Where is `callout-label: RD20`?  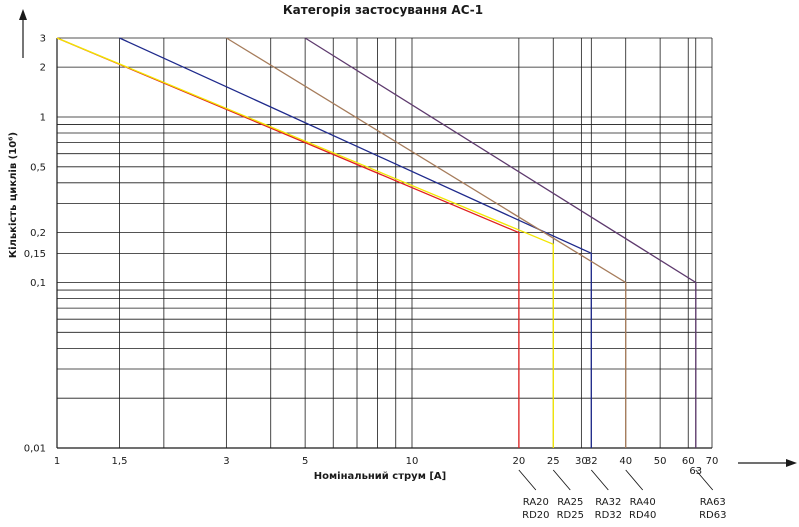
callout-label: RD20 is located at coordinates (535, 515).